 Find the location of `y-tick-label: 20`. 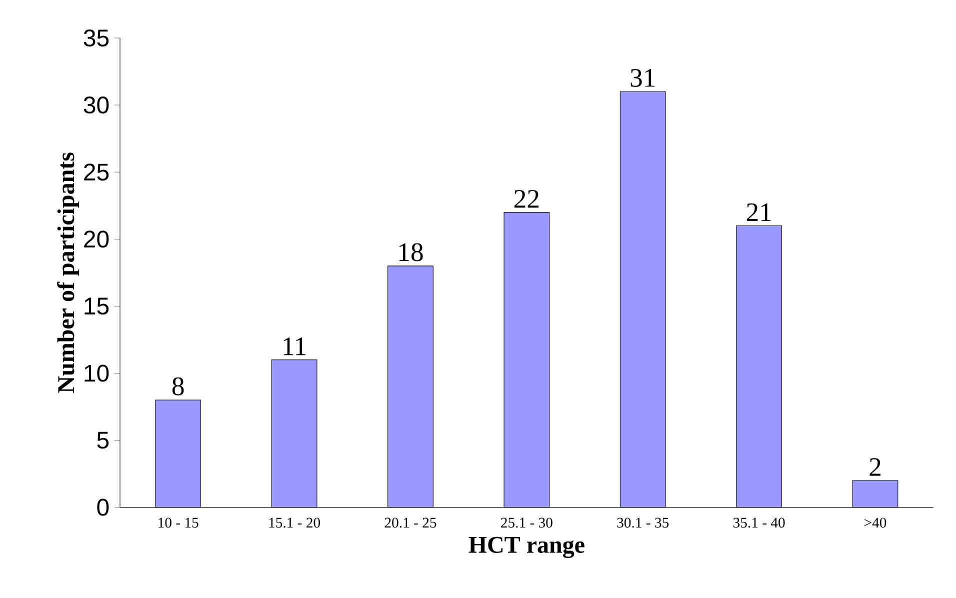

y-tick-label: 20 is located at coordinates (96, 239).